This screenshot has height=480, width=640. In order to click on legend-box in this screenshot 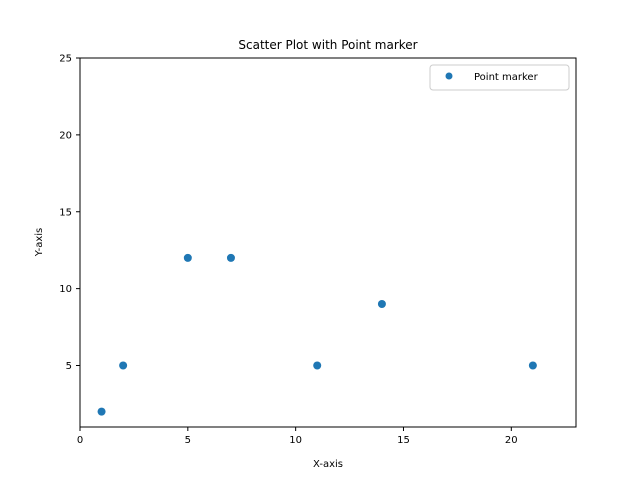, I will do `click(499, 77)`.